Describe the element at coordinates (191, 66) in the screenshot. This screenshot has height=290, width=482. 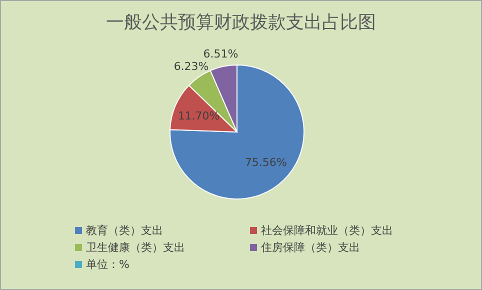
I see `data-label: 6.23%` at that location.